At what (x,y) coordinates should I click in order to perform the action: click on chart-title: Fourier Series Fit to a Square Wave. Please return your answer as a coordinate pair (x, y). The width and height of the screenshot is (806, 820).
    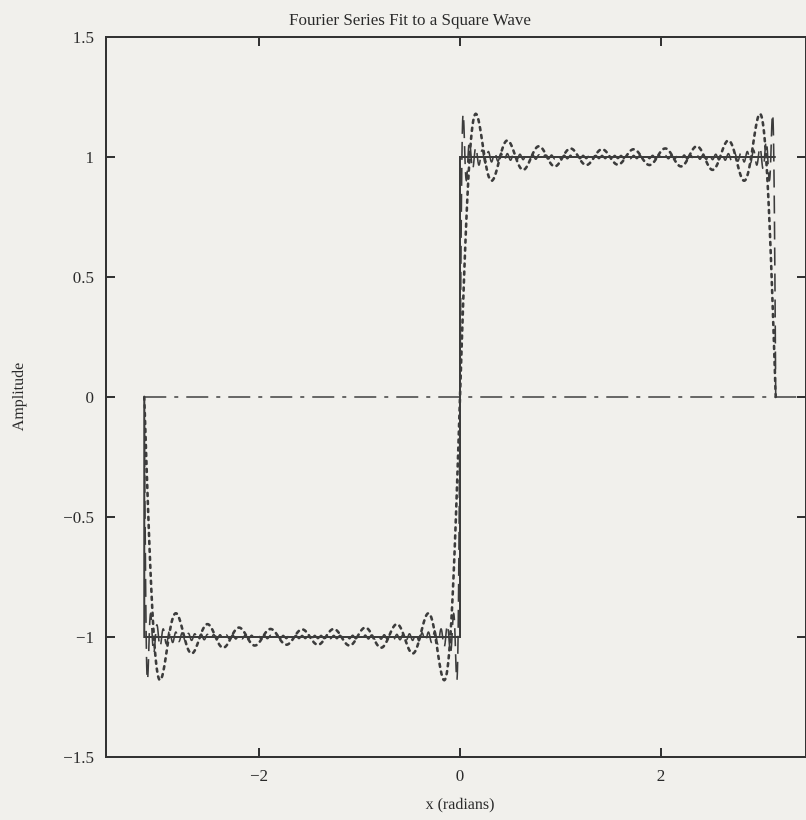
    Looking at the image, I should click on (410, 19).